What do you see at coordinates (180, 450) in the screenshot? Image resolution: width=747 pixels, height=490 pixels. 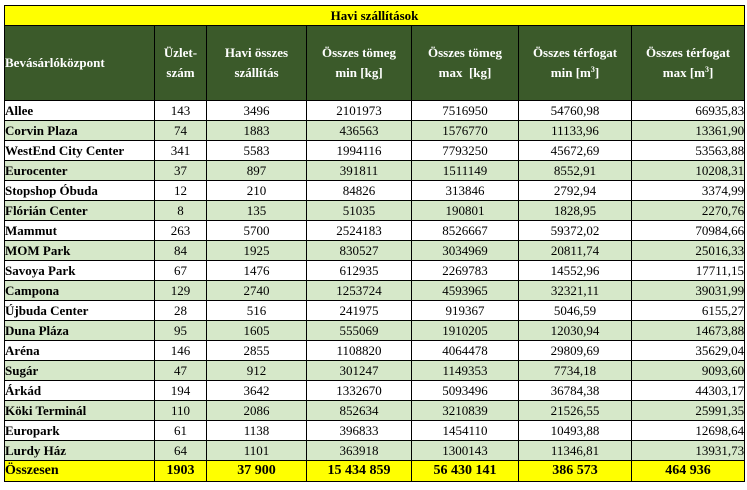 I see `cell-shops: 64` at bounding box center [180, 450].